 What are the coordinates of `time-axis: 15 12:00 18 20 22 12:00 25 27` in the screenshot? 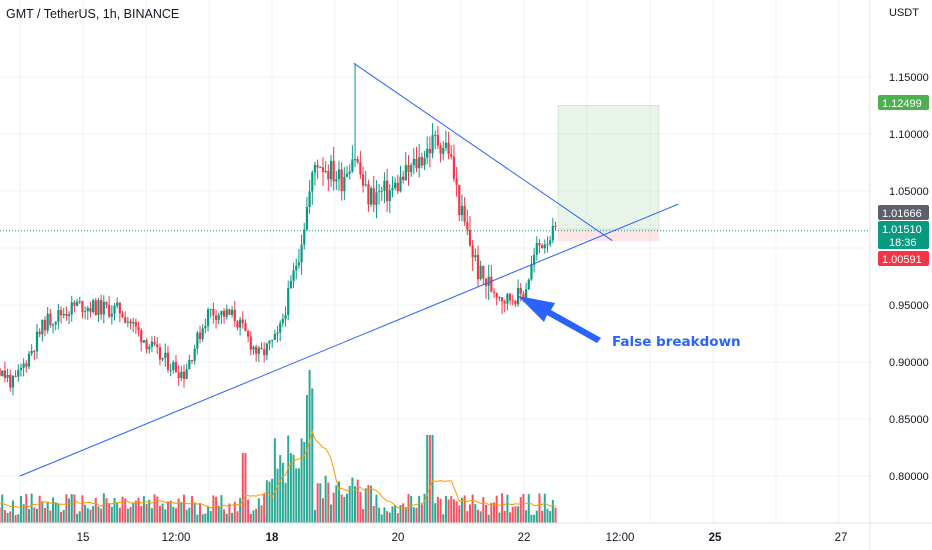 It's located at (466, 533).